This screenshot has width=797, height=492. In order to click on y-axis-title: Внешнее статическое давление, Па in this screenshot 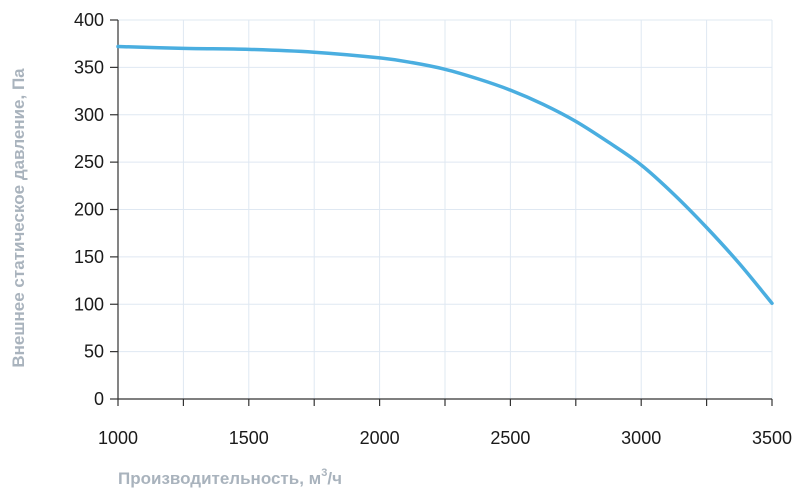, I will do `click(18, 218)`.